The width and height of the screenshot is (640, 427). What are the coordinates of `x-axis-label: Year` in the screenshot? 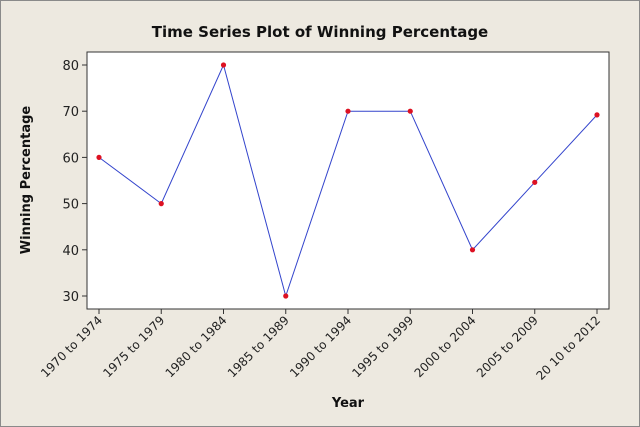 It's located at (348, 403).